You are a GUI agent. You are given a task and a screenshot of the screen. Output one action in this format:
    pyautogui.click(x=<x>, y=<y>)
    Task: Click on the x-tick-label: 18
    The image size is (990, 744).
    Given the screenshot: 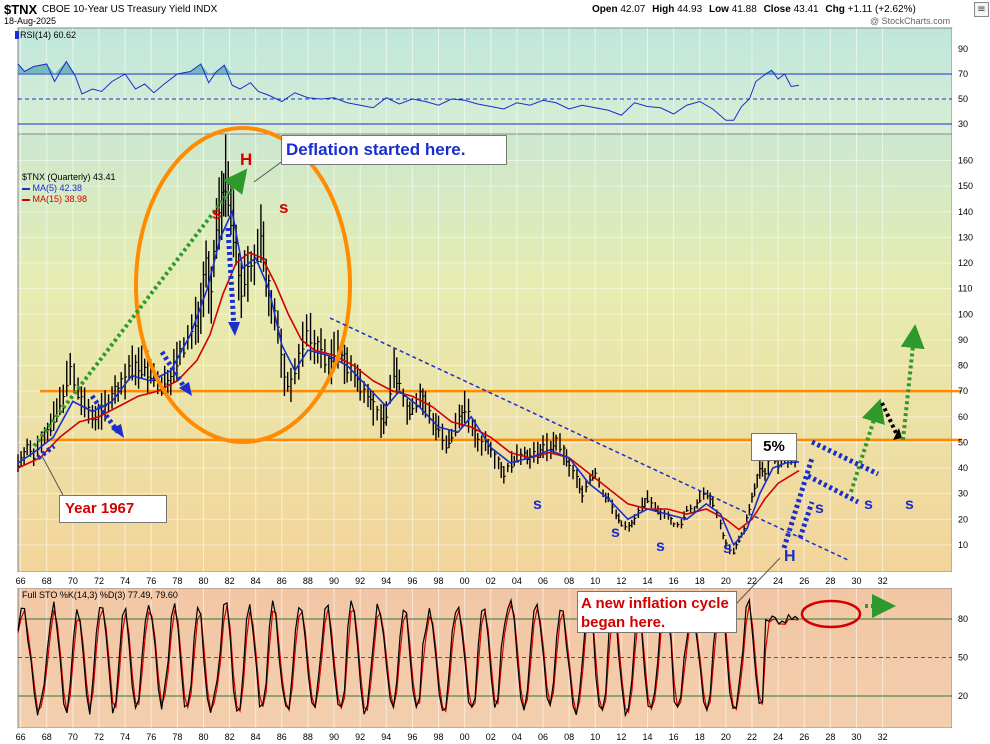 What is the action you would take?
    pyautogui.click(x=700, y=581)
    